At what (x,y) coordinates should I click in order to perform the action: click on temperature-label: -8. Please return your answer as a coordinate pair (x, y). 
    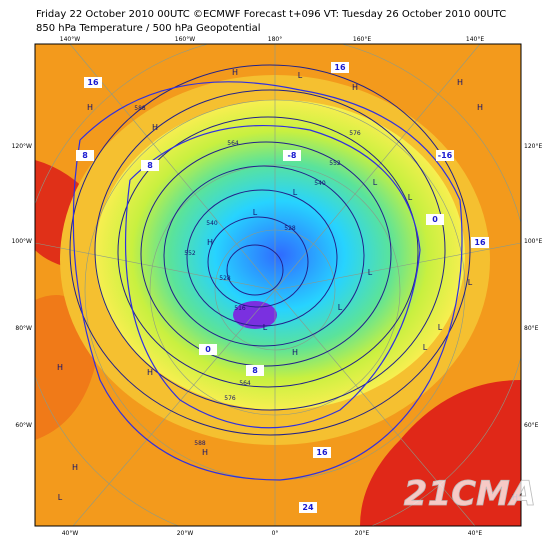
    Looking at the image, I should click on (292, 155).